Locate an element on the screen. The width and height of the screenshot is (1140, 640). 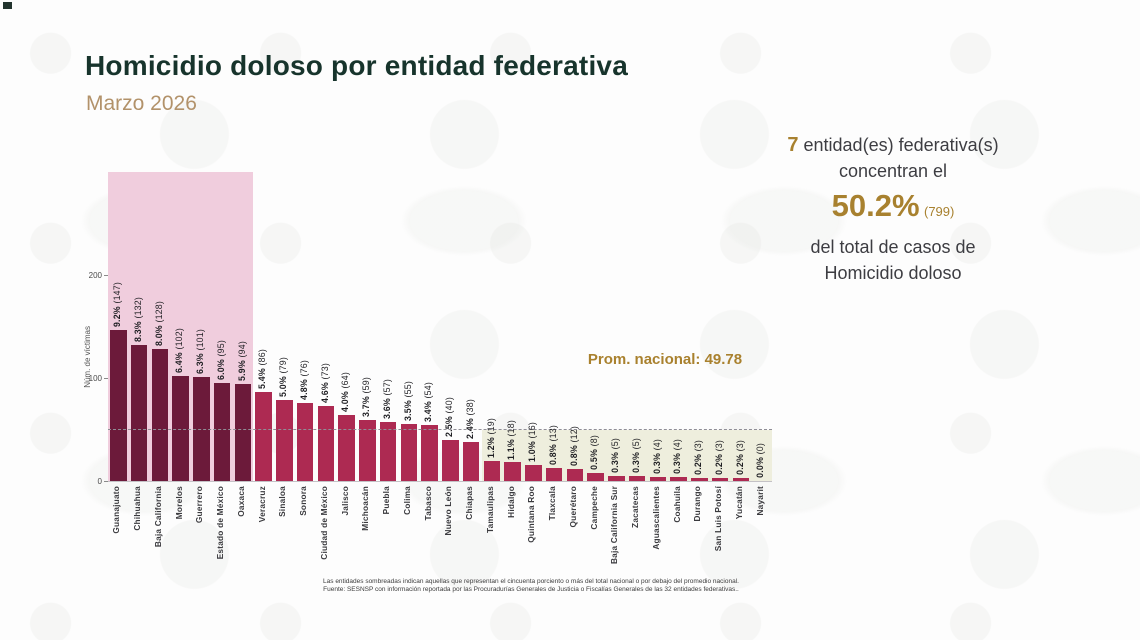
bar-value-label: 1.1% (18) is located at coordinates (511, 439).